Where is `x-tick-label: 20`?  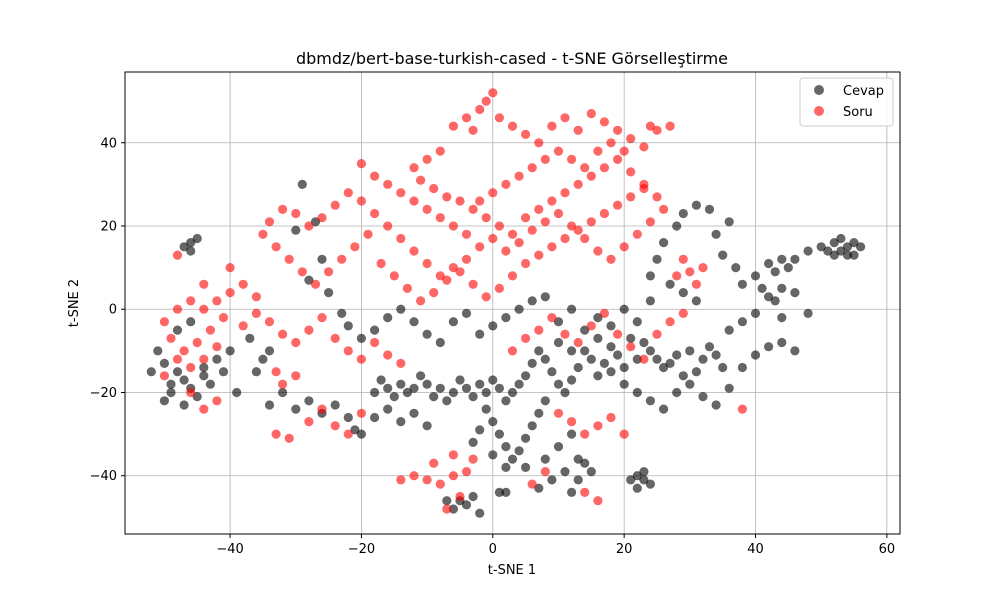 x-tick-label: 20 is located at coordinates (624, 549).